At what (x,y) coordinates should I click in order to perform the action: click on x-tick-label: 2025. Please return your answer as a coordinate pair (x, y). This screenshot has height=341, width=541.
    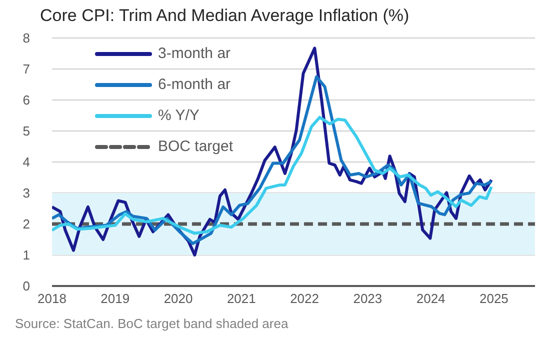
    Looking at the image, I should click on (494, 298).